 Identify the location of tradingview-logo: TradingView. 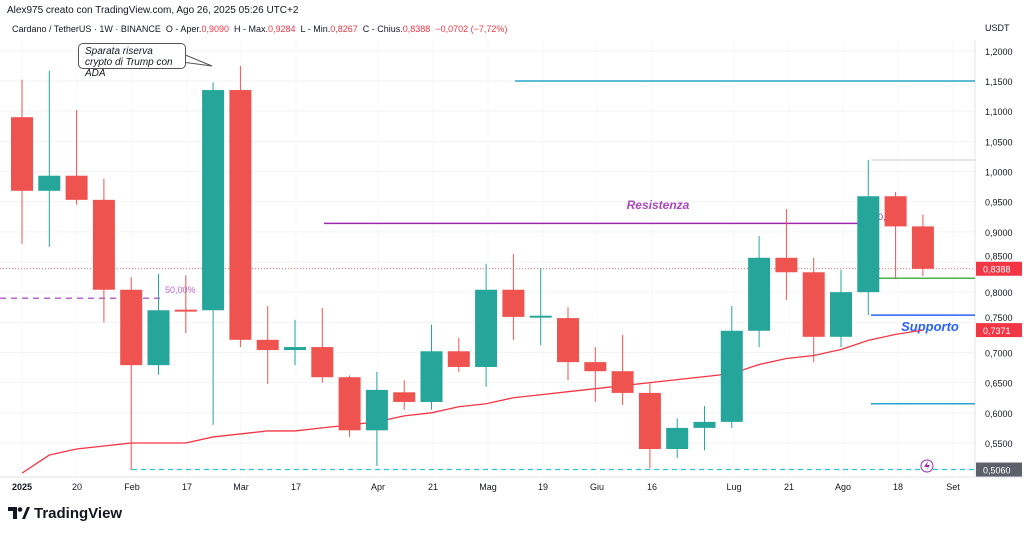
(65, 513).